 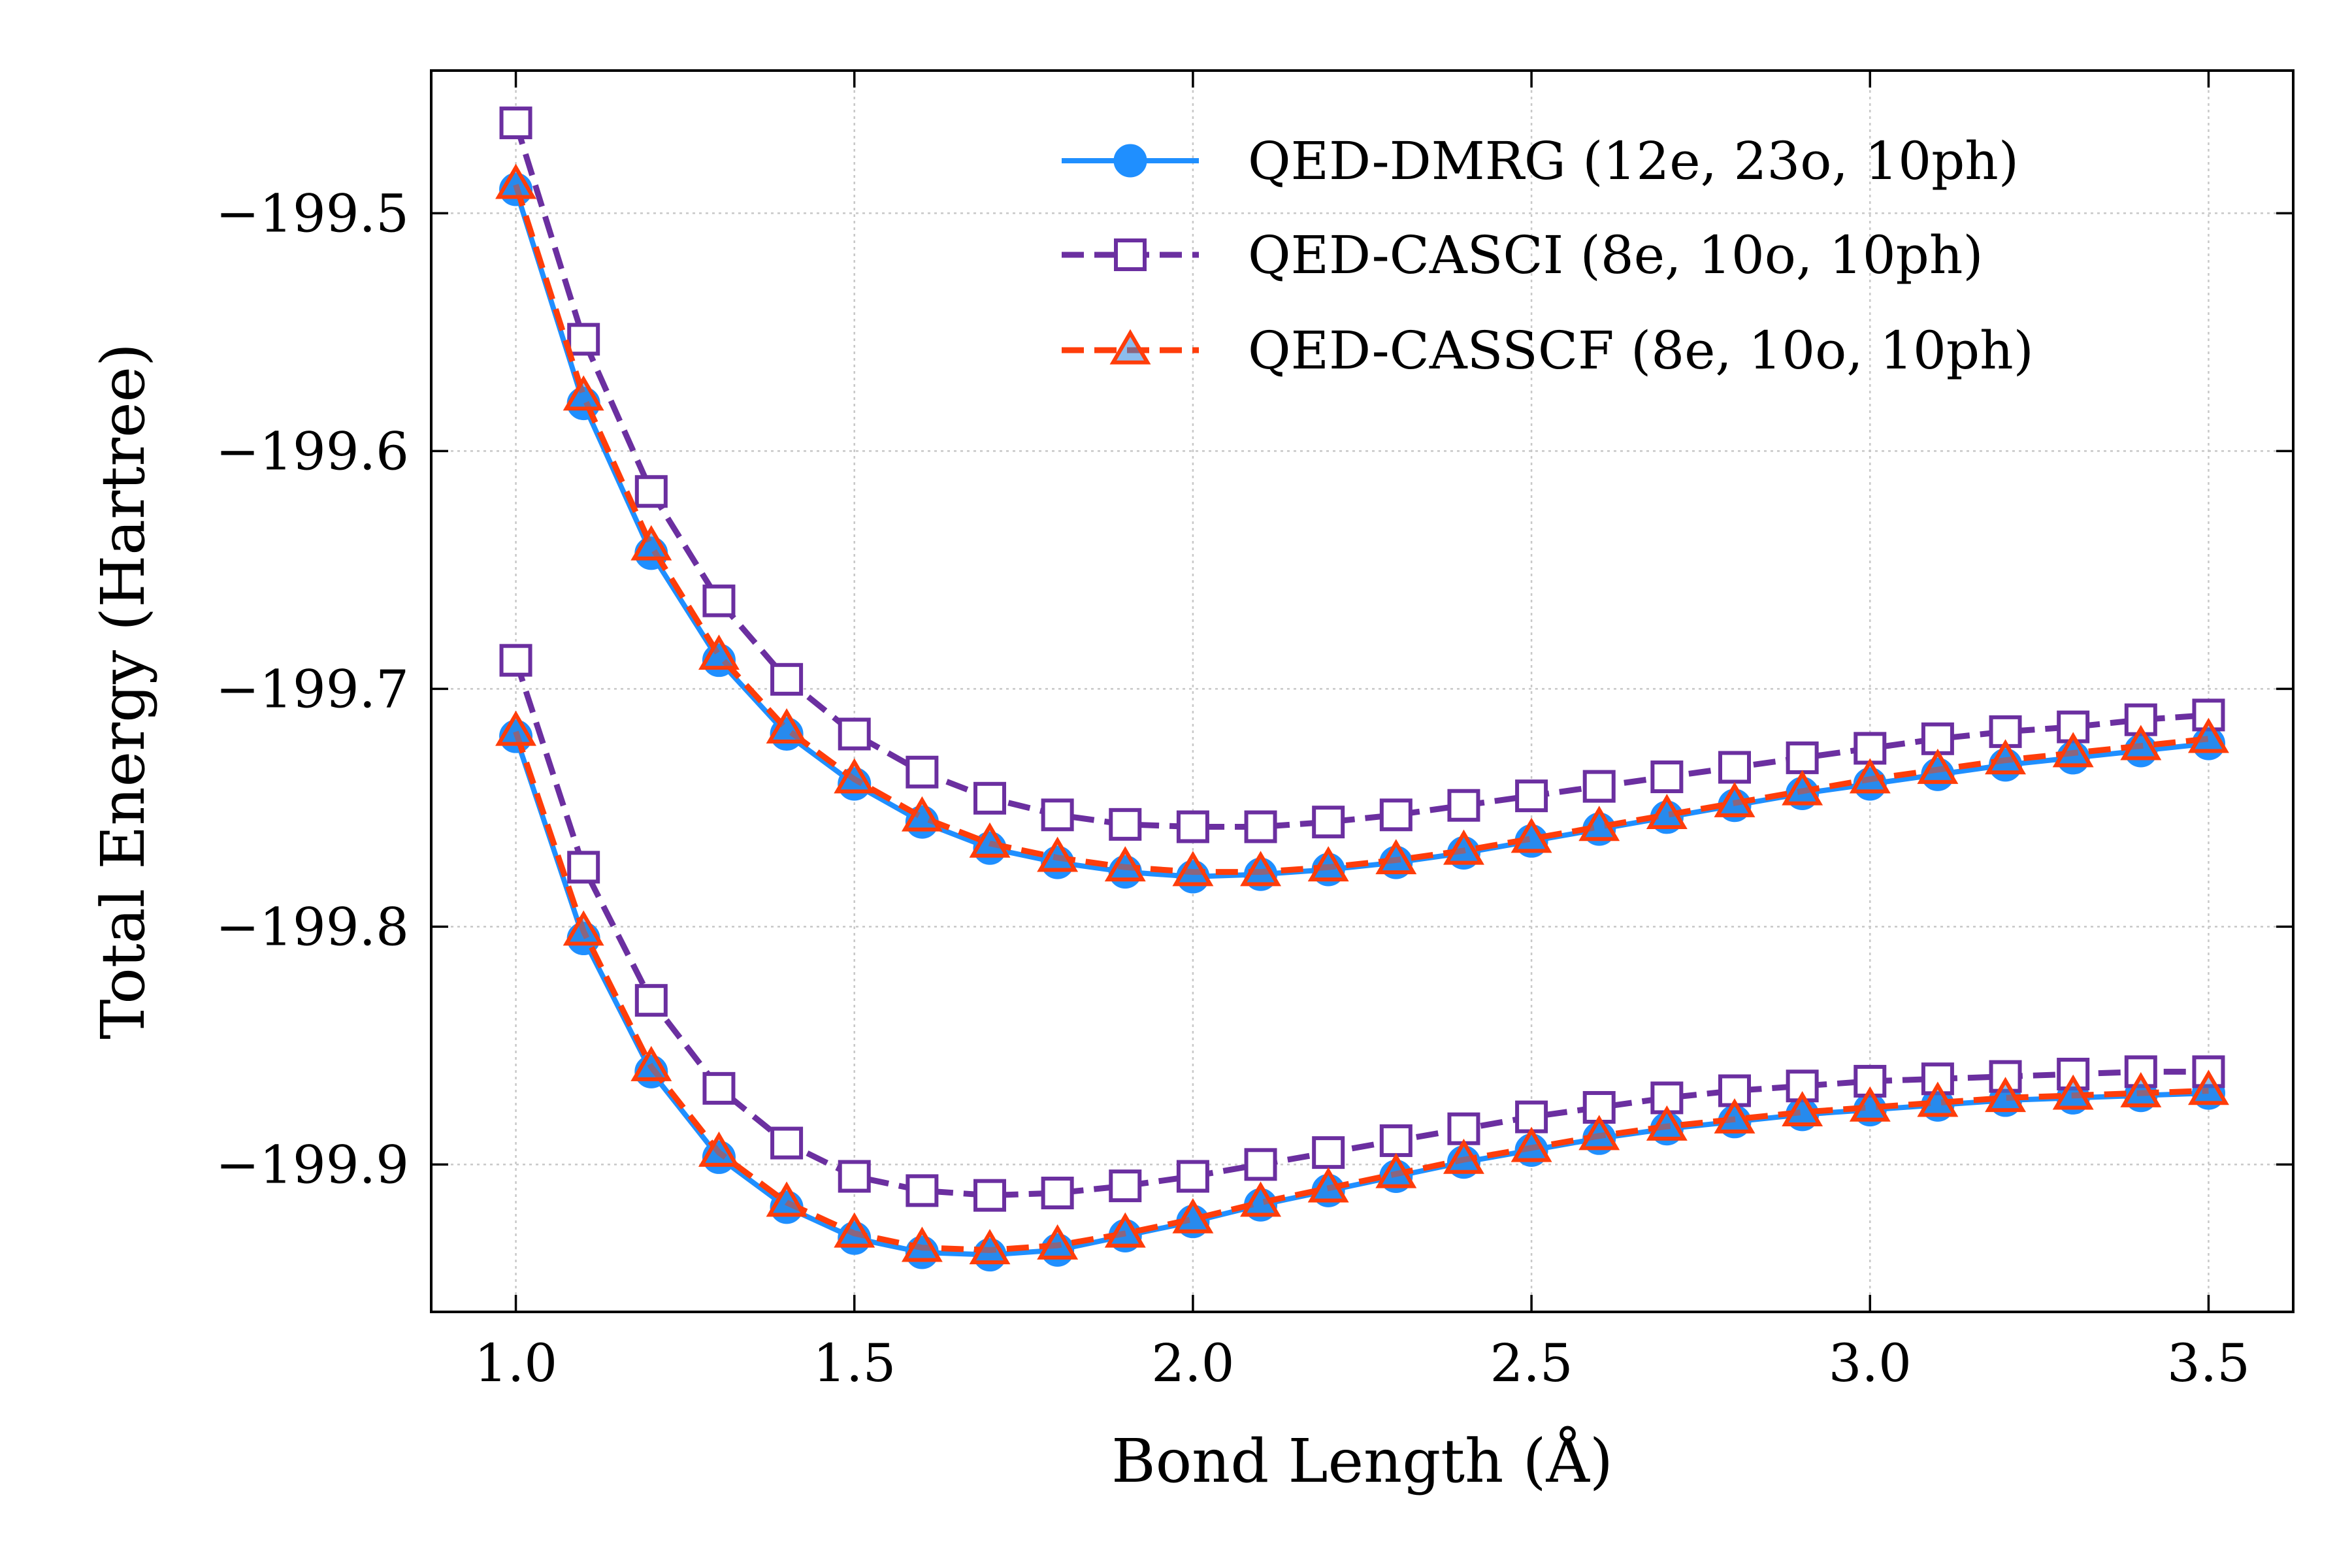 I want to click on legend-label-1: QED-DMRG (12e, 23o, 10ph), so click(x=1633, y=161).